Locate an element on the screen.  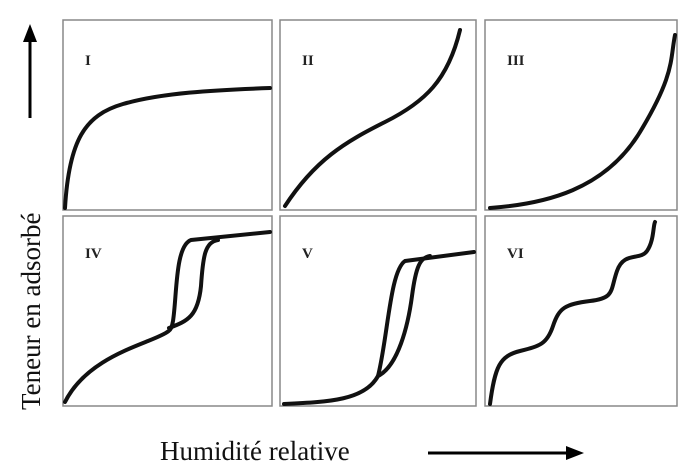
panel: IV is located at coordinates (167, 311).